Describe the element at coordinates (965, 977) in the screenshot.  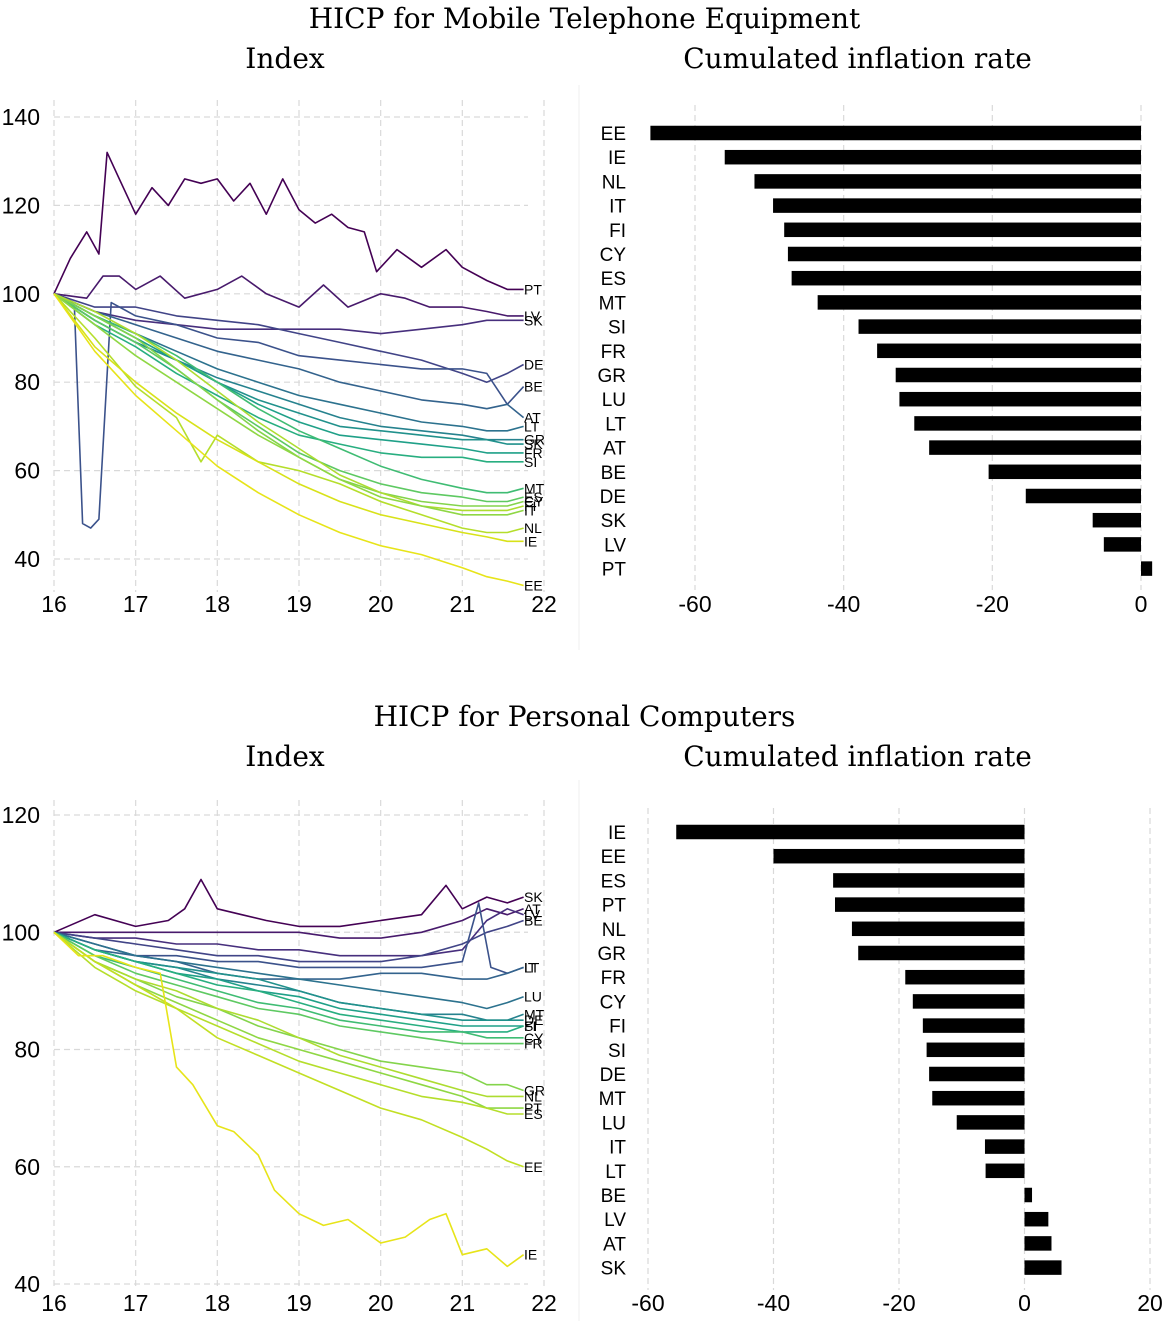
I see `bar-fr` at that location.